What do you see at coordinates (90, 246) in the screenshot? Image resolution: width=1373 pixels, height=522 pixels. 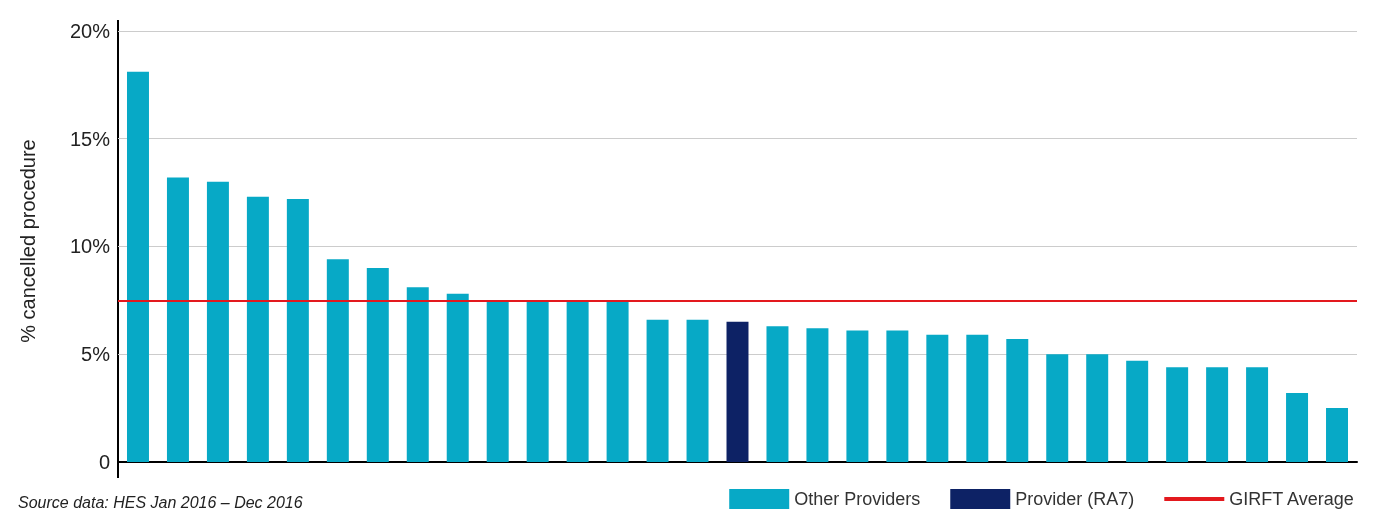 I see `y-tick-label: 10%` at bounding box center [90, 246].